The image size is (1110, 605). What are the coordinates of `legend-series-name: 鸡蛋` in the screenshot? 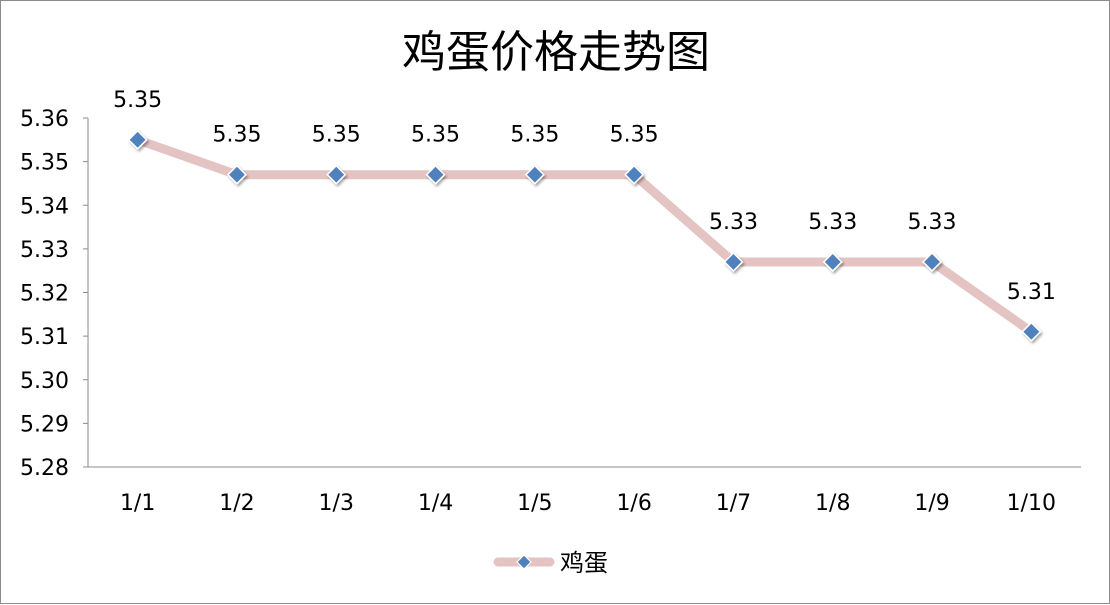 It's located at (584, 563).